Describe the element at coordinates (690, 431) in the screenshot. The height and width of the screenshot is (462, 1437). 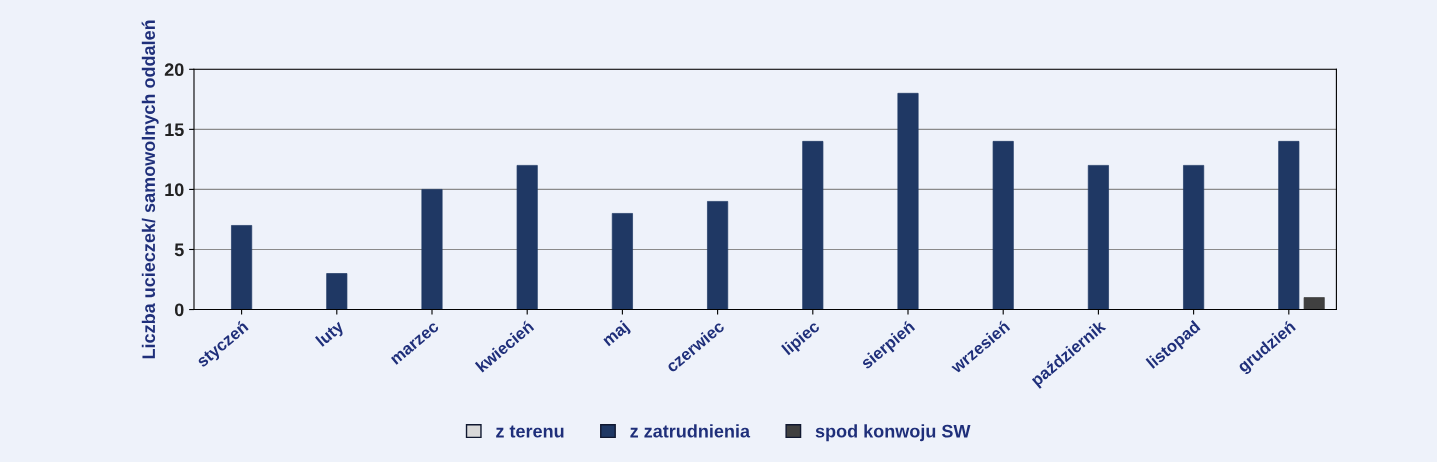
I see `legend-label: z zatrudnienia` at that location.